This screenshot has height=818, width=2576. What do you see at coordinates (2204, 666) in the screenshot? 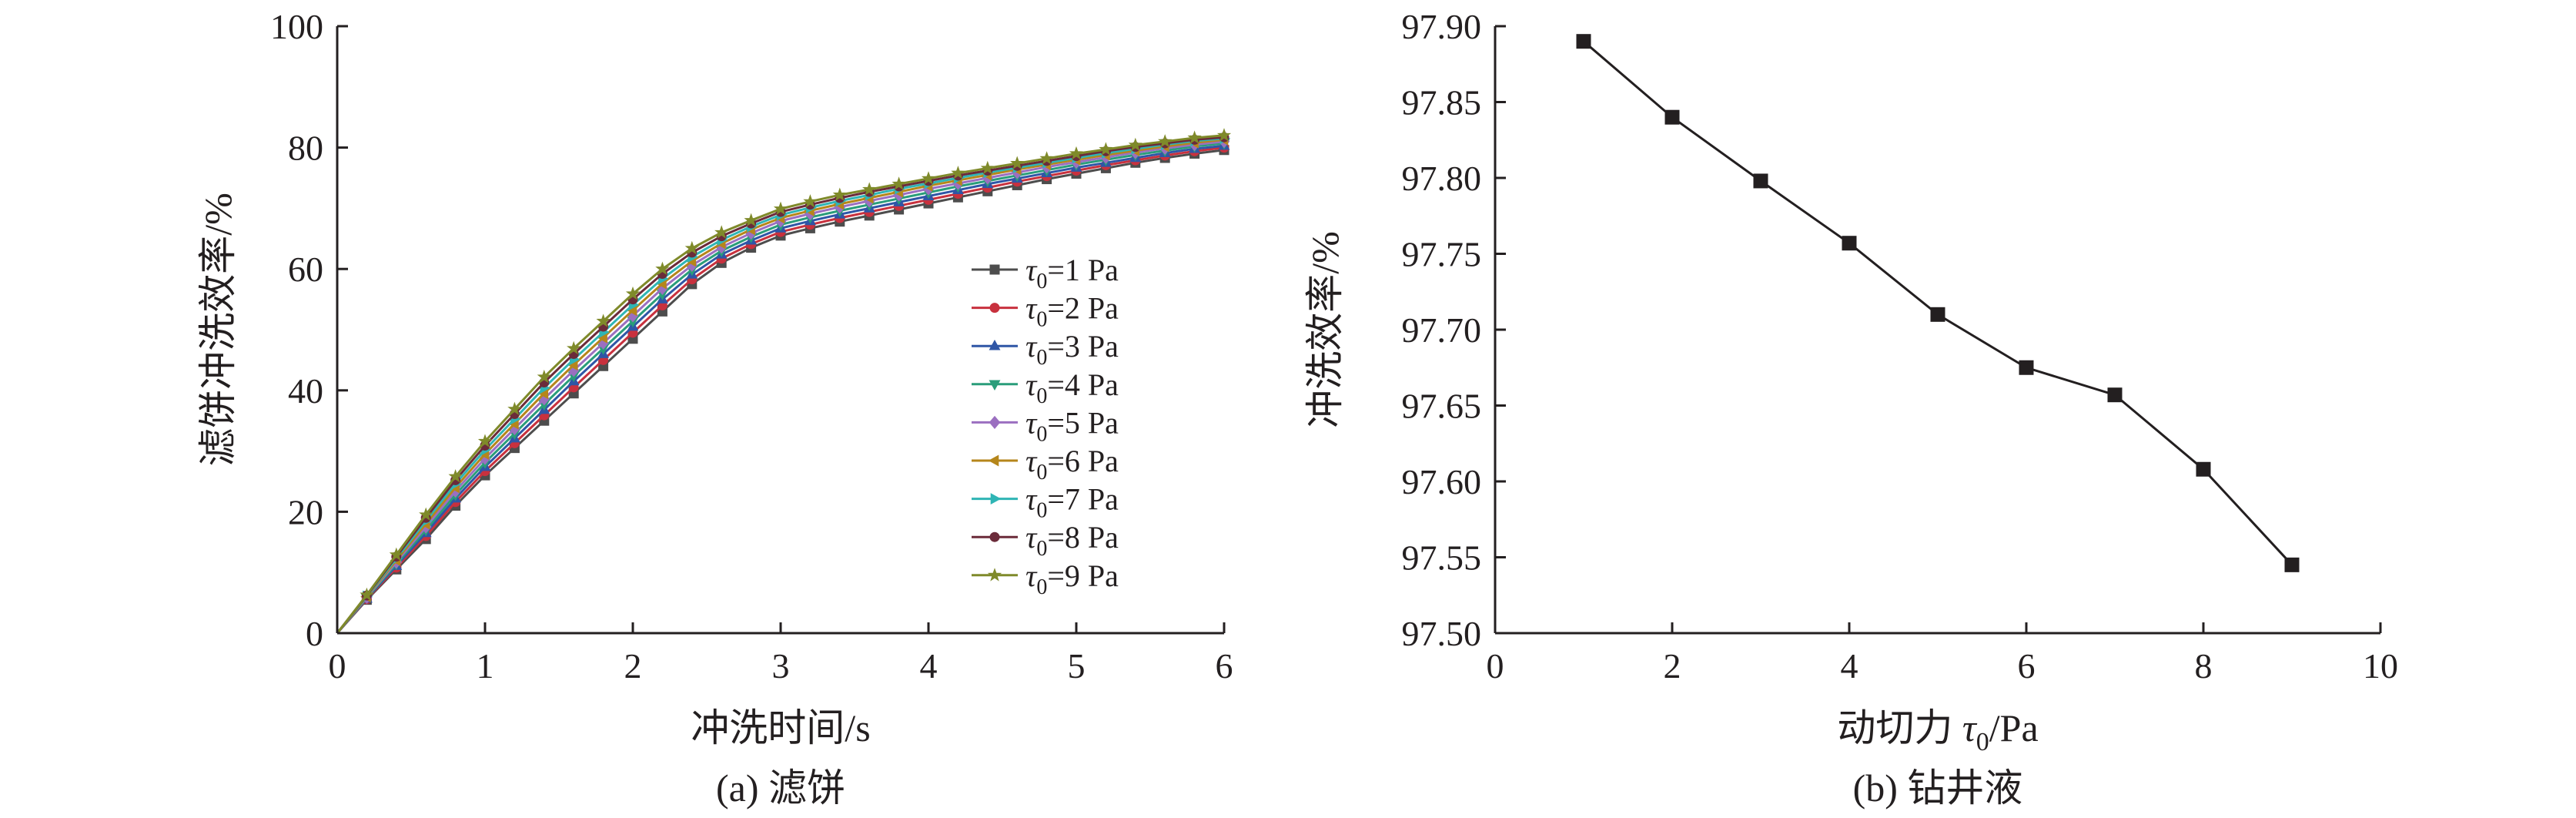
I see `chart-b-x-tick-label: 8` at bounding box center [2204, 666].